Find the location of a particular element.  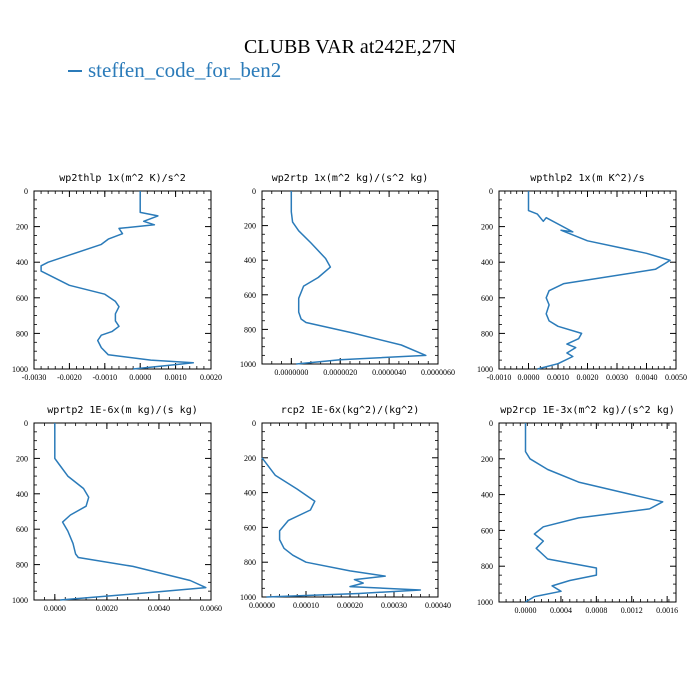

x-tick-label: 0.0030 is located at coordinates (617, 377).